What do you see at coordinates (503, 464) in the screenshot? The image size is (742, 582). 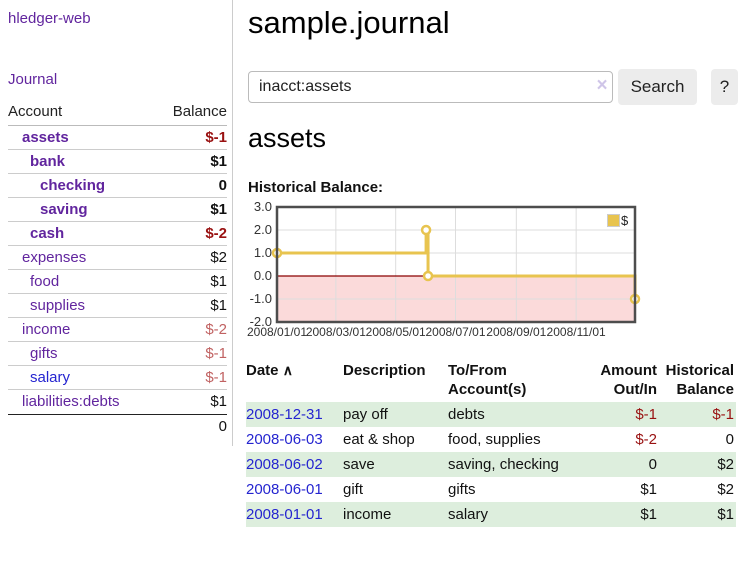 I see `transaction-accounts: saving, checking` at bounding box center [503, 464].